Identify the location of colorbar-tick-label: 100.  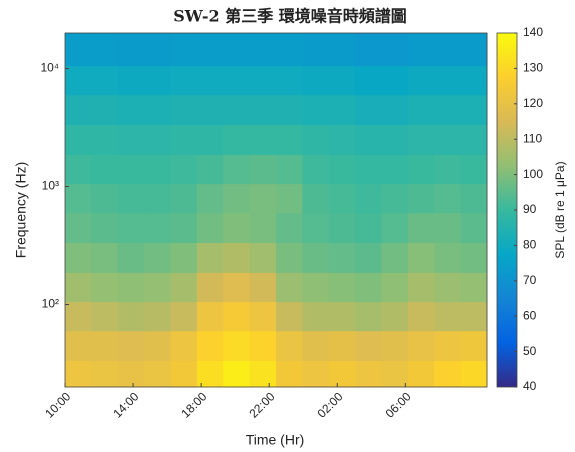
(533, 174).